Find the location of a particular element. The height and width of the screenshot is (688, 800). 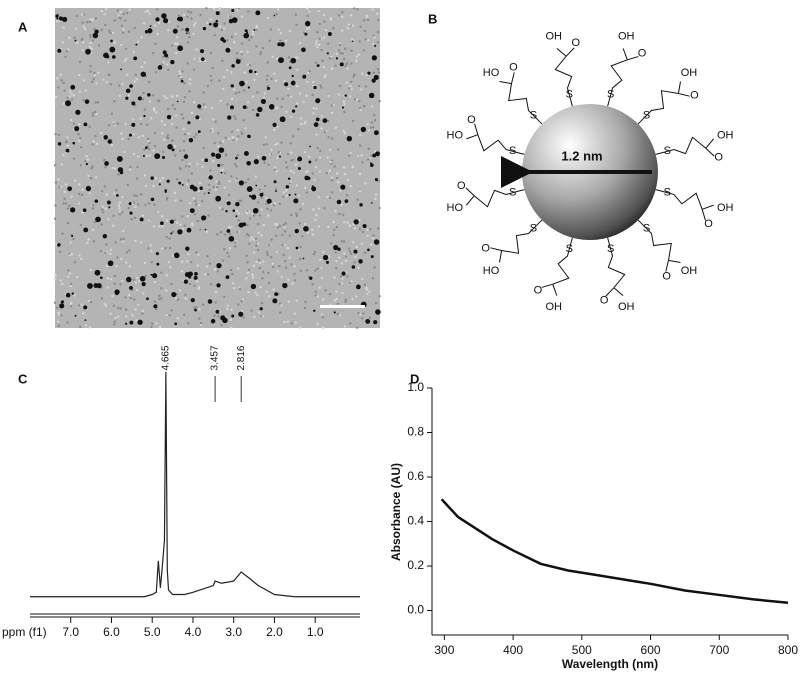

chain is located at coordinates (563, 81).